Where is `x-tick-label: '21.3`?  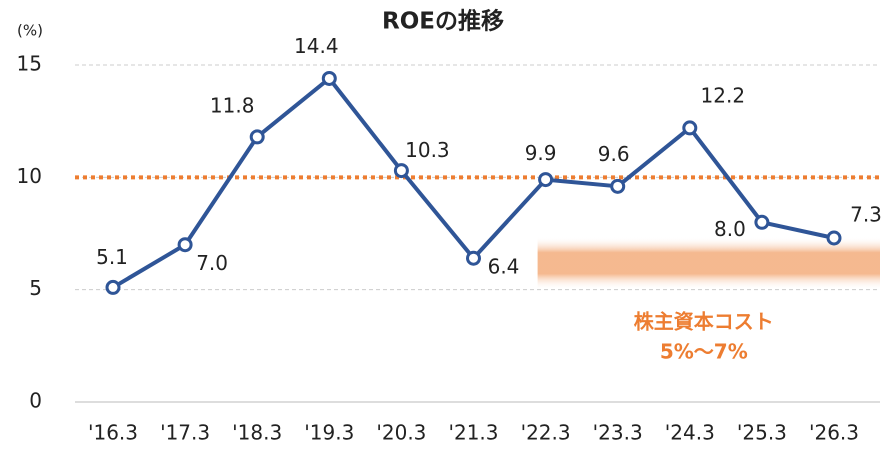 x-tick-label: '21.3 is located at coordinates (473, 433).